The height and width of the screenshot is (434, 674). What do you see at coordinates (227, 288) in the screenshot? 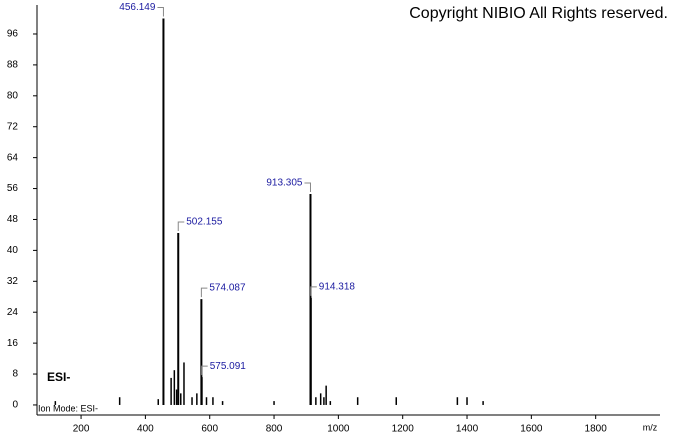
I see `peak-label: 574.087` at bounding box center [227, 288].